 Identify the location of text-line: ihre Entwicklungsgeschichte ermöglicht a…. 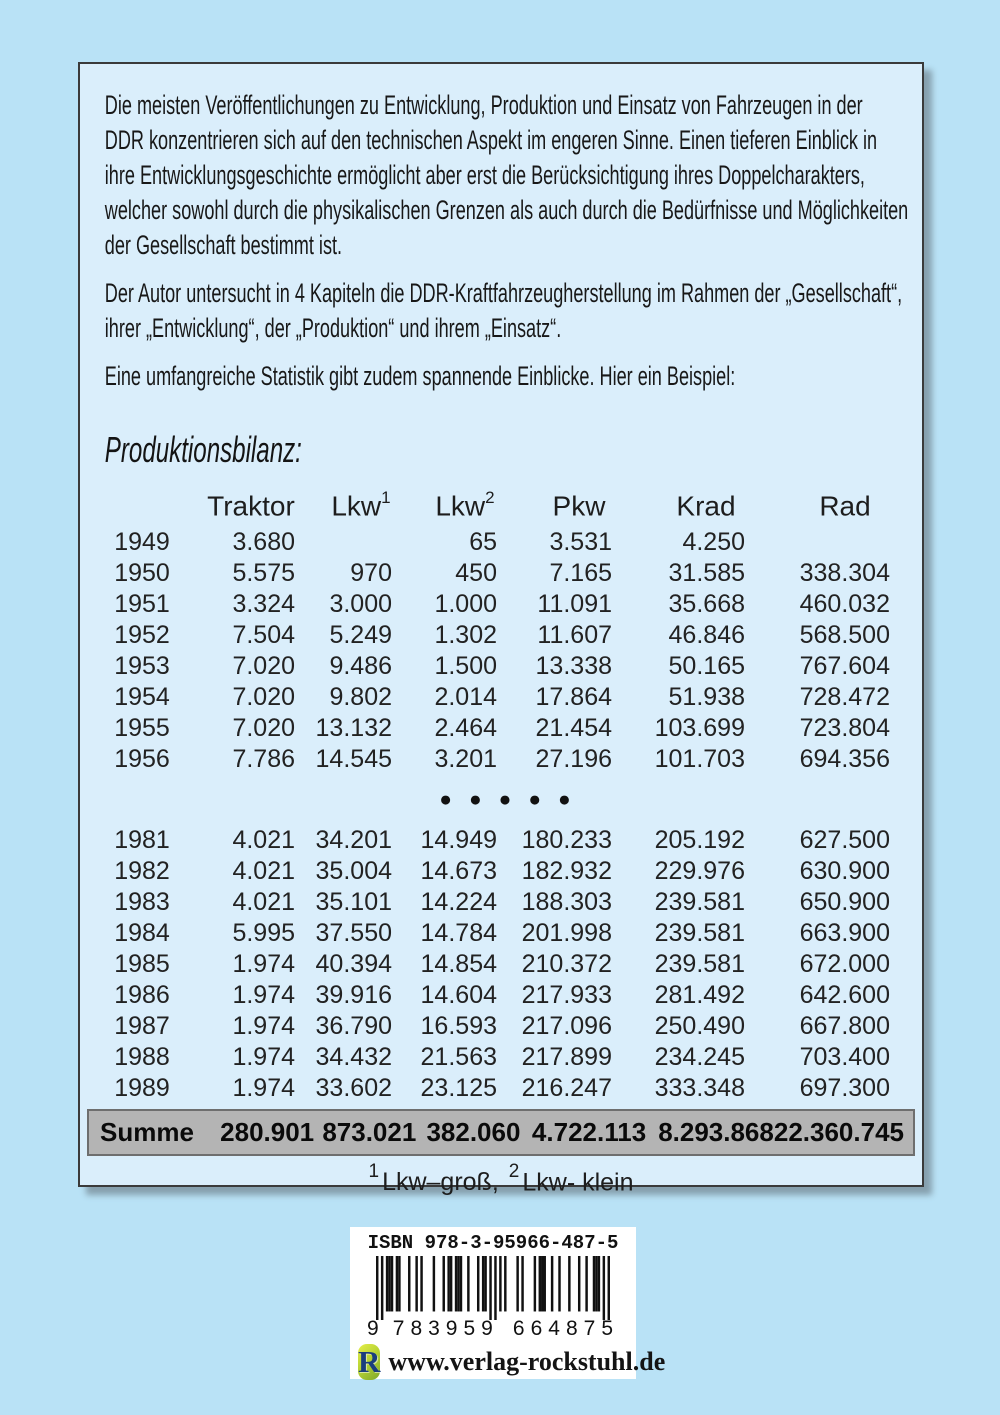
(484, 175).